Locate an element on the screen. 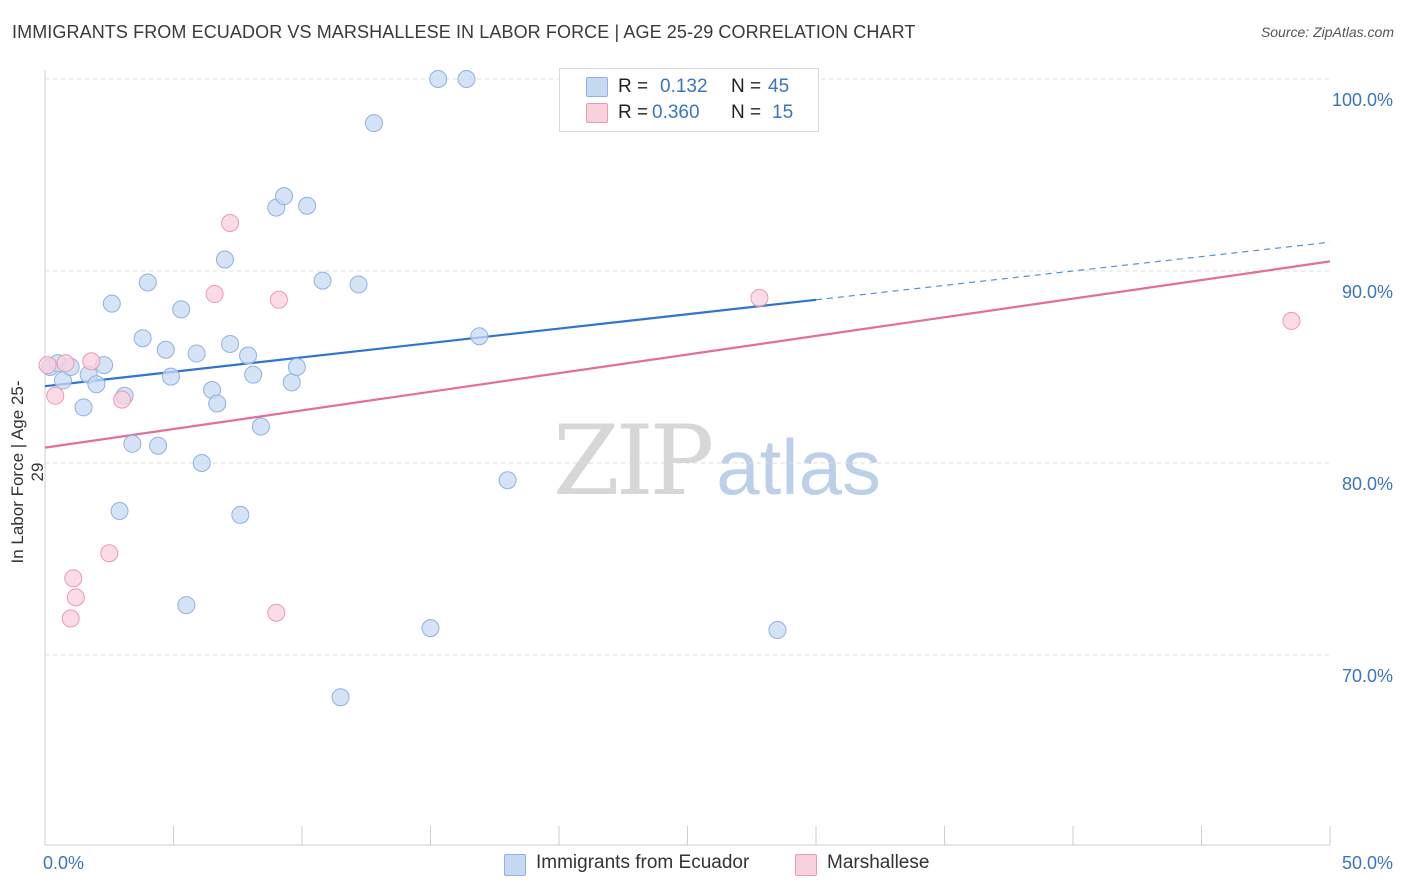  bottom-legend-swatch-marshallese is located at coordinates (806, 865).